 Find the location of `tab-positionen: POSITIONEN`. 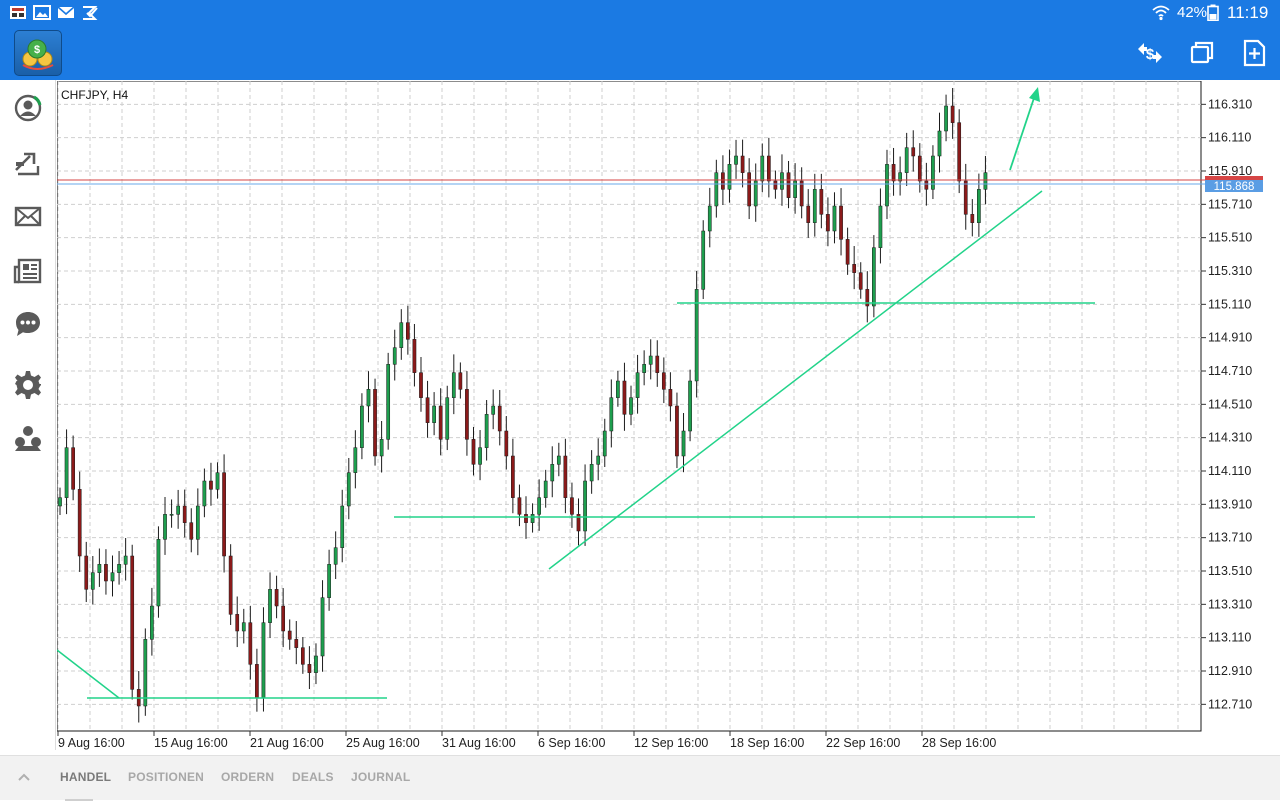

tab-positionen: POSITIONEN is located at coordinates (166, 777).